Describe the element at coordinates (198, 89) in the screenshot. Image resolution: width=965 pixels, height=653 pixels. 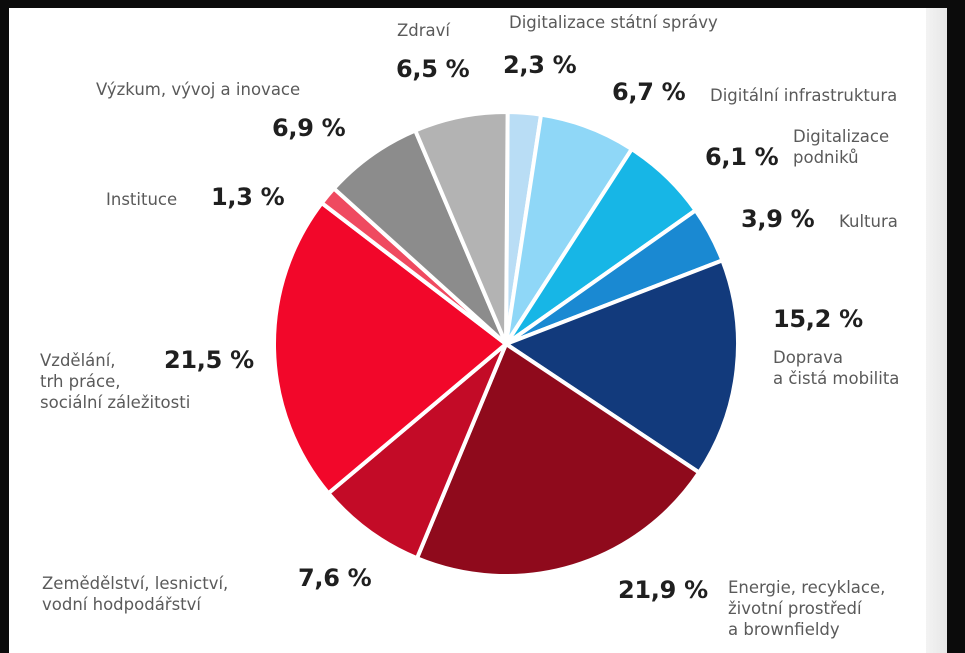
I see `slice-label-vyzkum: Výzkum, vývoj a inovace` at that location.